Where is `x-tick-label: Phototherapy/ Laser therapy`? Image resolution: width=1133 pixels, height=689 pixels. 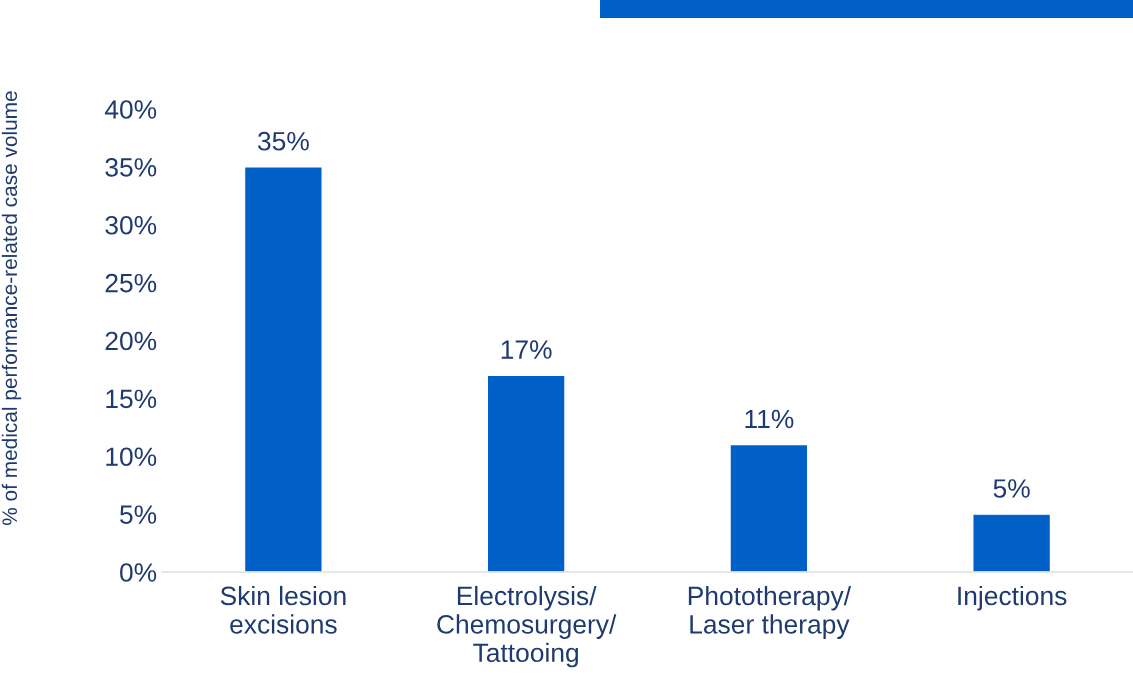 x-tick-label: Phototherapy/ Laser therapy is located at coordinates (770, 612).